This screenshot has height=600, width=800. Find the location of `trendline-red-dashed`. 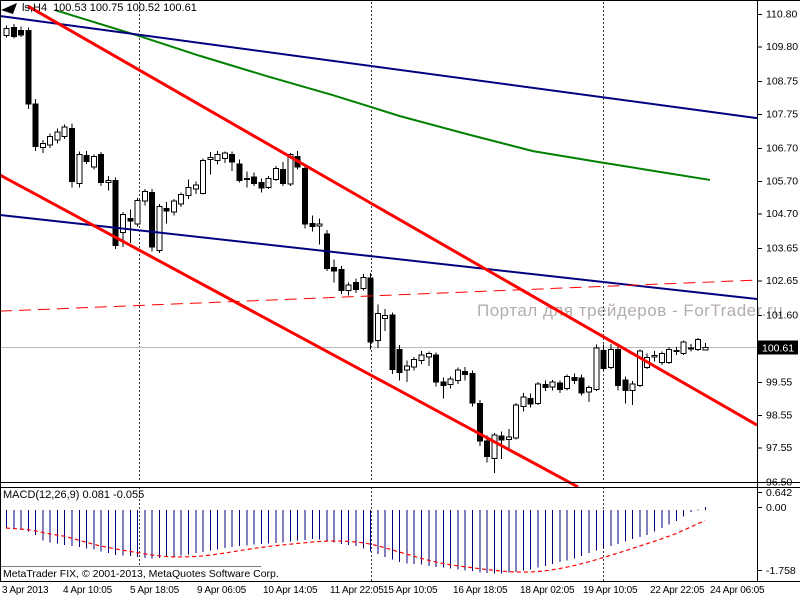

trendline-red-dashed is located at coordinates (379, 295).